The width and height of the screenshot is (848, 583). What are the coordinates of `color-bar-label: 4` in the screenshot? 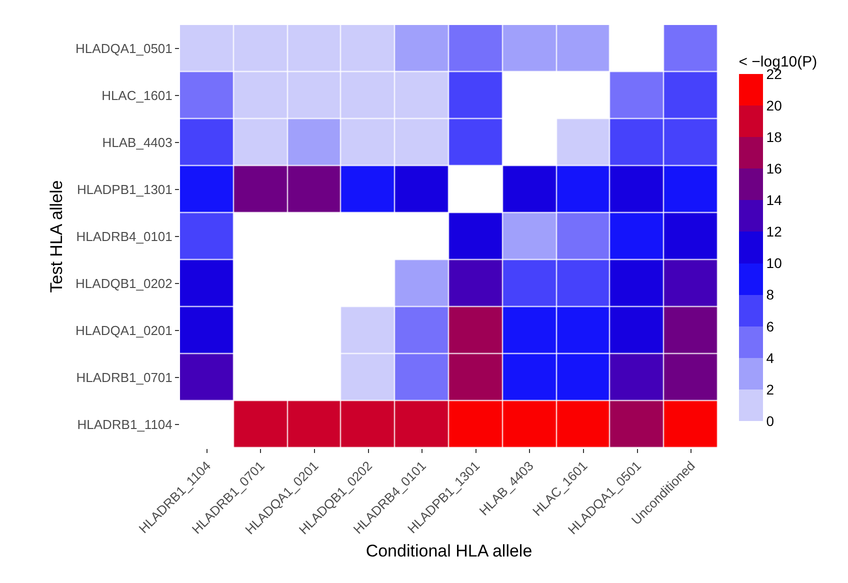 It's located at (770, 358).